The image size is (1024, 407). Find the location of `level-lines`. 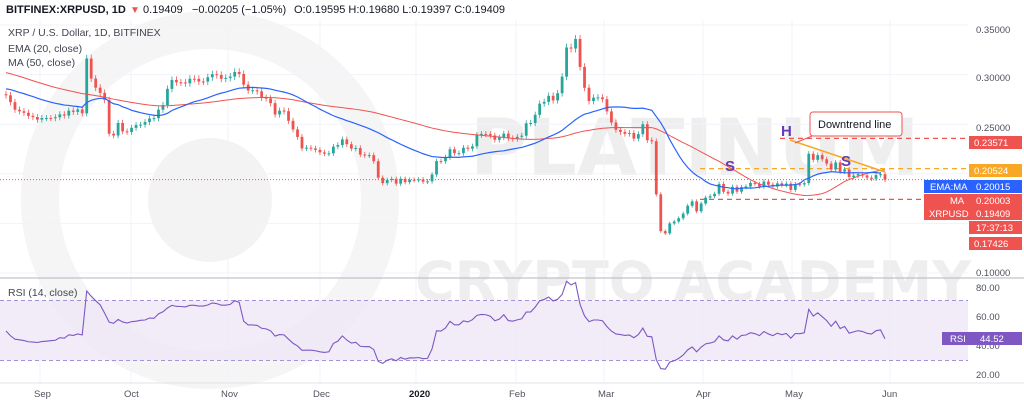

level-lines is located at coordinates (834, 168).